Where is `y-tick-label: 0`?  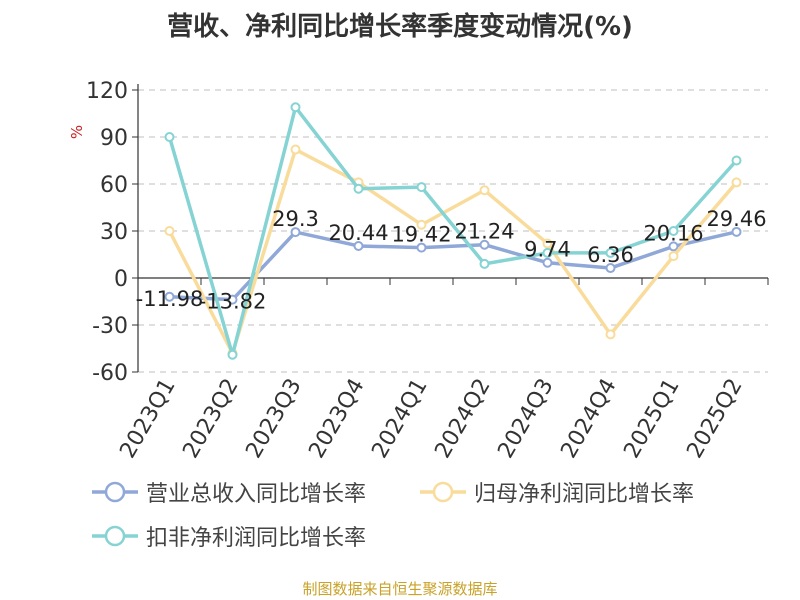
y-tick-label: 0 is located at coordinates (121, 279).